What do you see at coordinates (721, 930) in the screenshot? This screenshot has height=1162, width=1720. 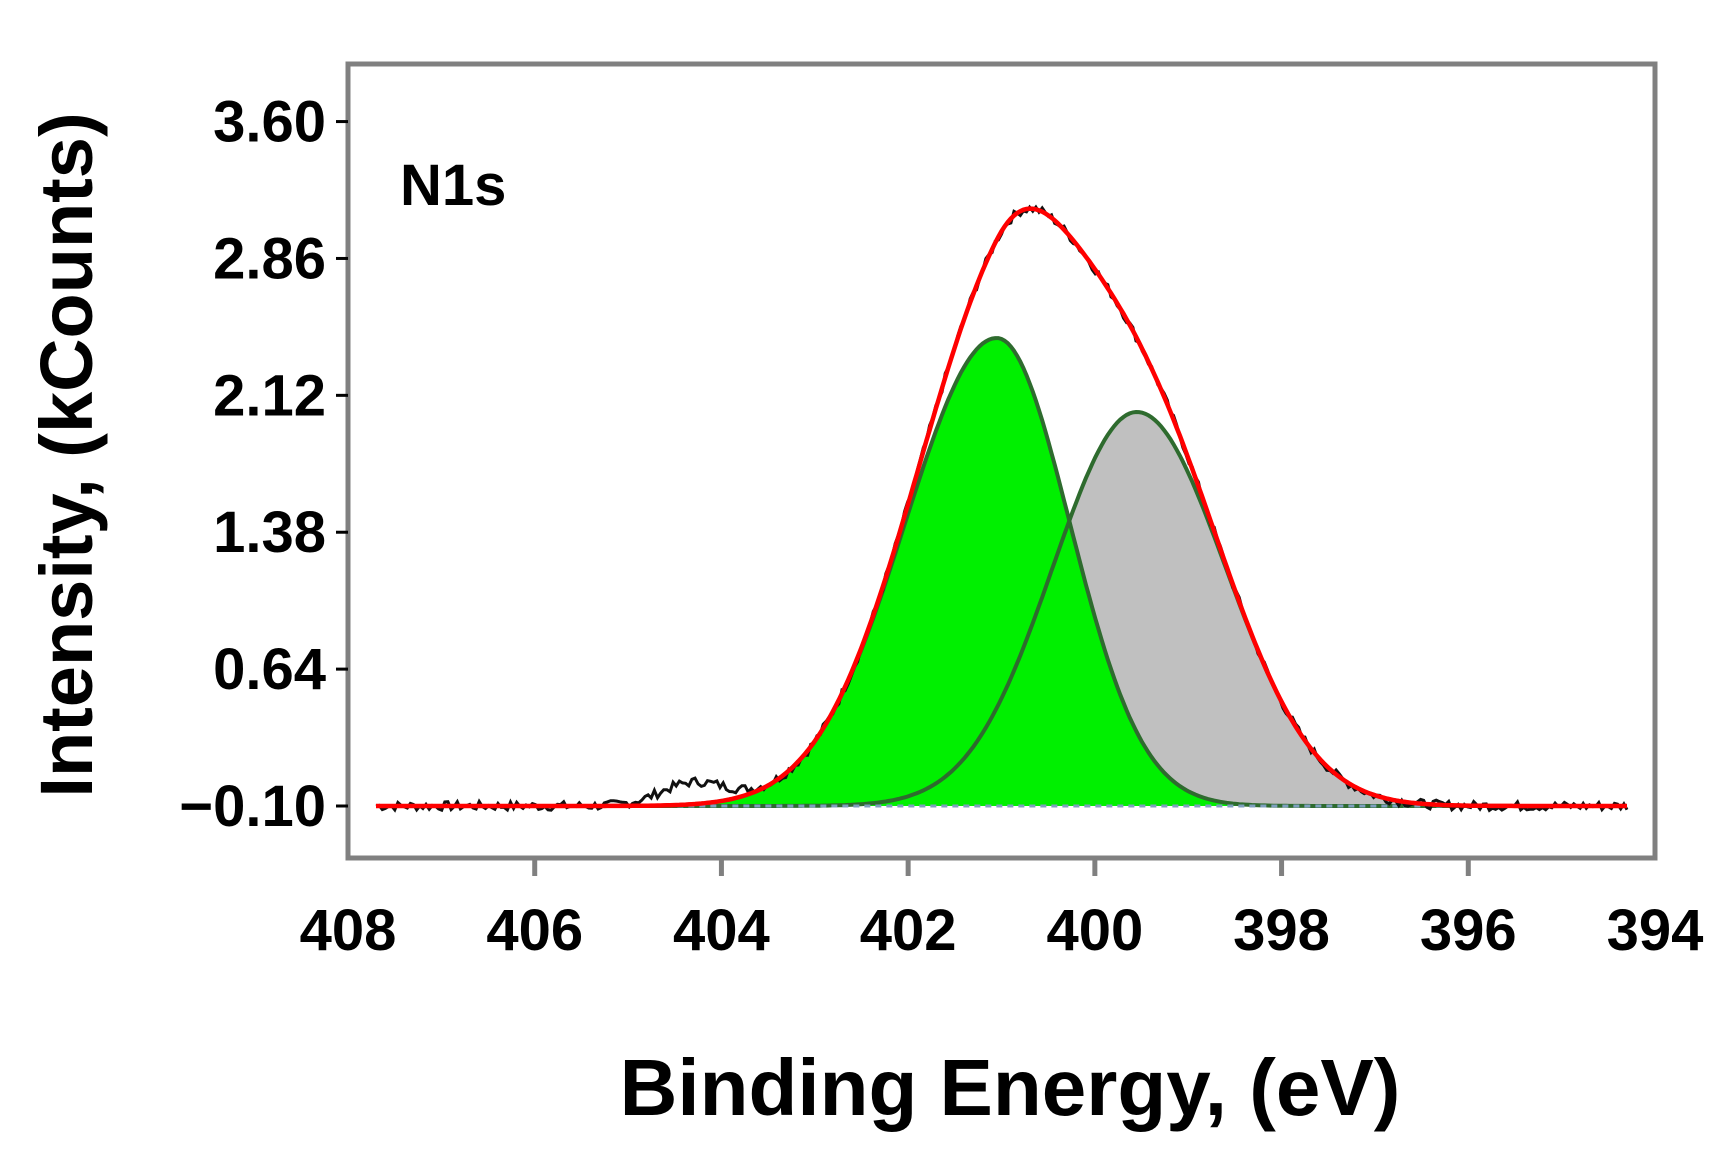 I see `x-tick-label: 404` at bounding box center [721, 930].